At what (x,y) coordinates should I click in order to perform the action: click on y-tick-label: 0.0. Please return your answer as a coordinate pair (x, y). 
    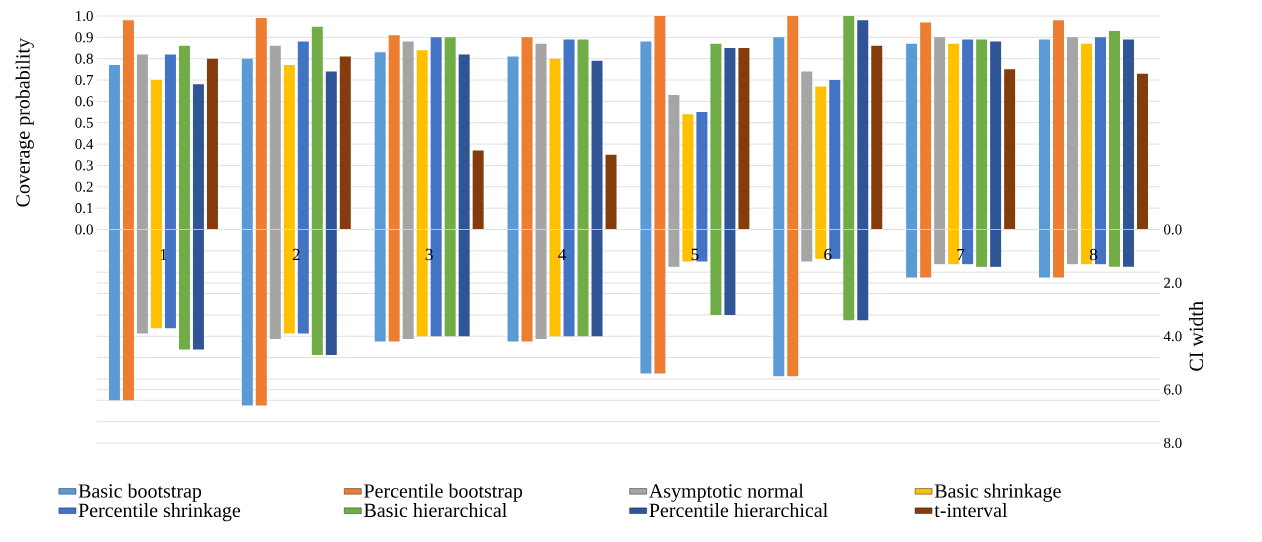
    Looking at the image, I should click on (84, 229).